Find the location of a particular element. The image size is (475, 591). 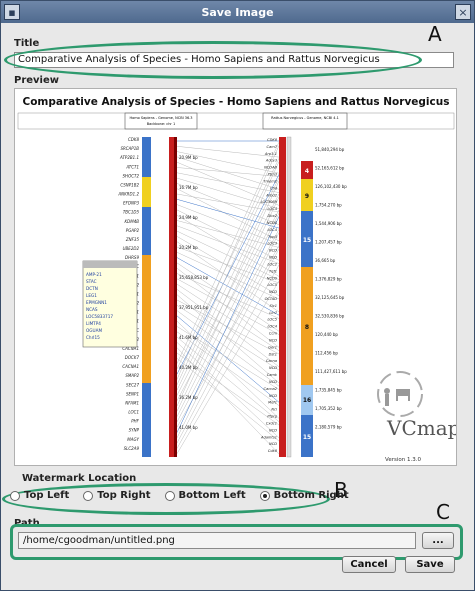

chr-label-15b: 15 is located at coordinates (307, 437).